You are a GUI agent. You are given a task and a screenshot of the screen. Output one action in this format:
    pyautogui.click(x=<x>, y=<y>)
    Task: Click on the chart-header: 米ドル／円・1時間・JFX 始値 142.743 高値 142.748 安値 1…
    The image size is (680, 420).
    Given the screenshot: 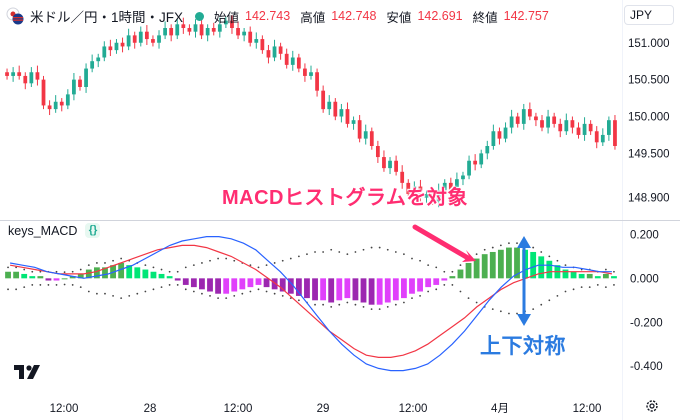 What is the action you would take?
    pyautogui.click(x=279, y=16)
    